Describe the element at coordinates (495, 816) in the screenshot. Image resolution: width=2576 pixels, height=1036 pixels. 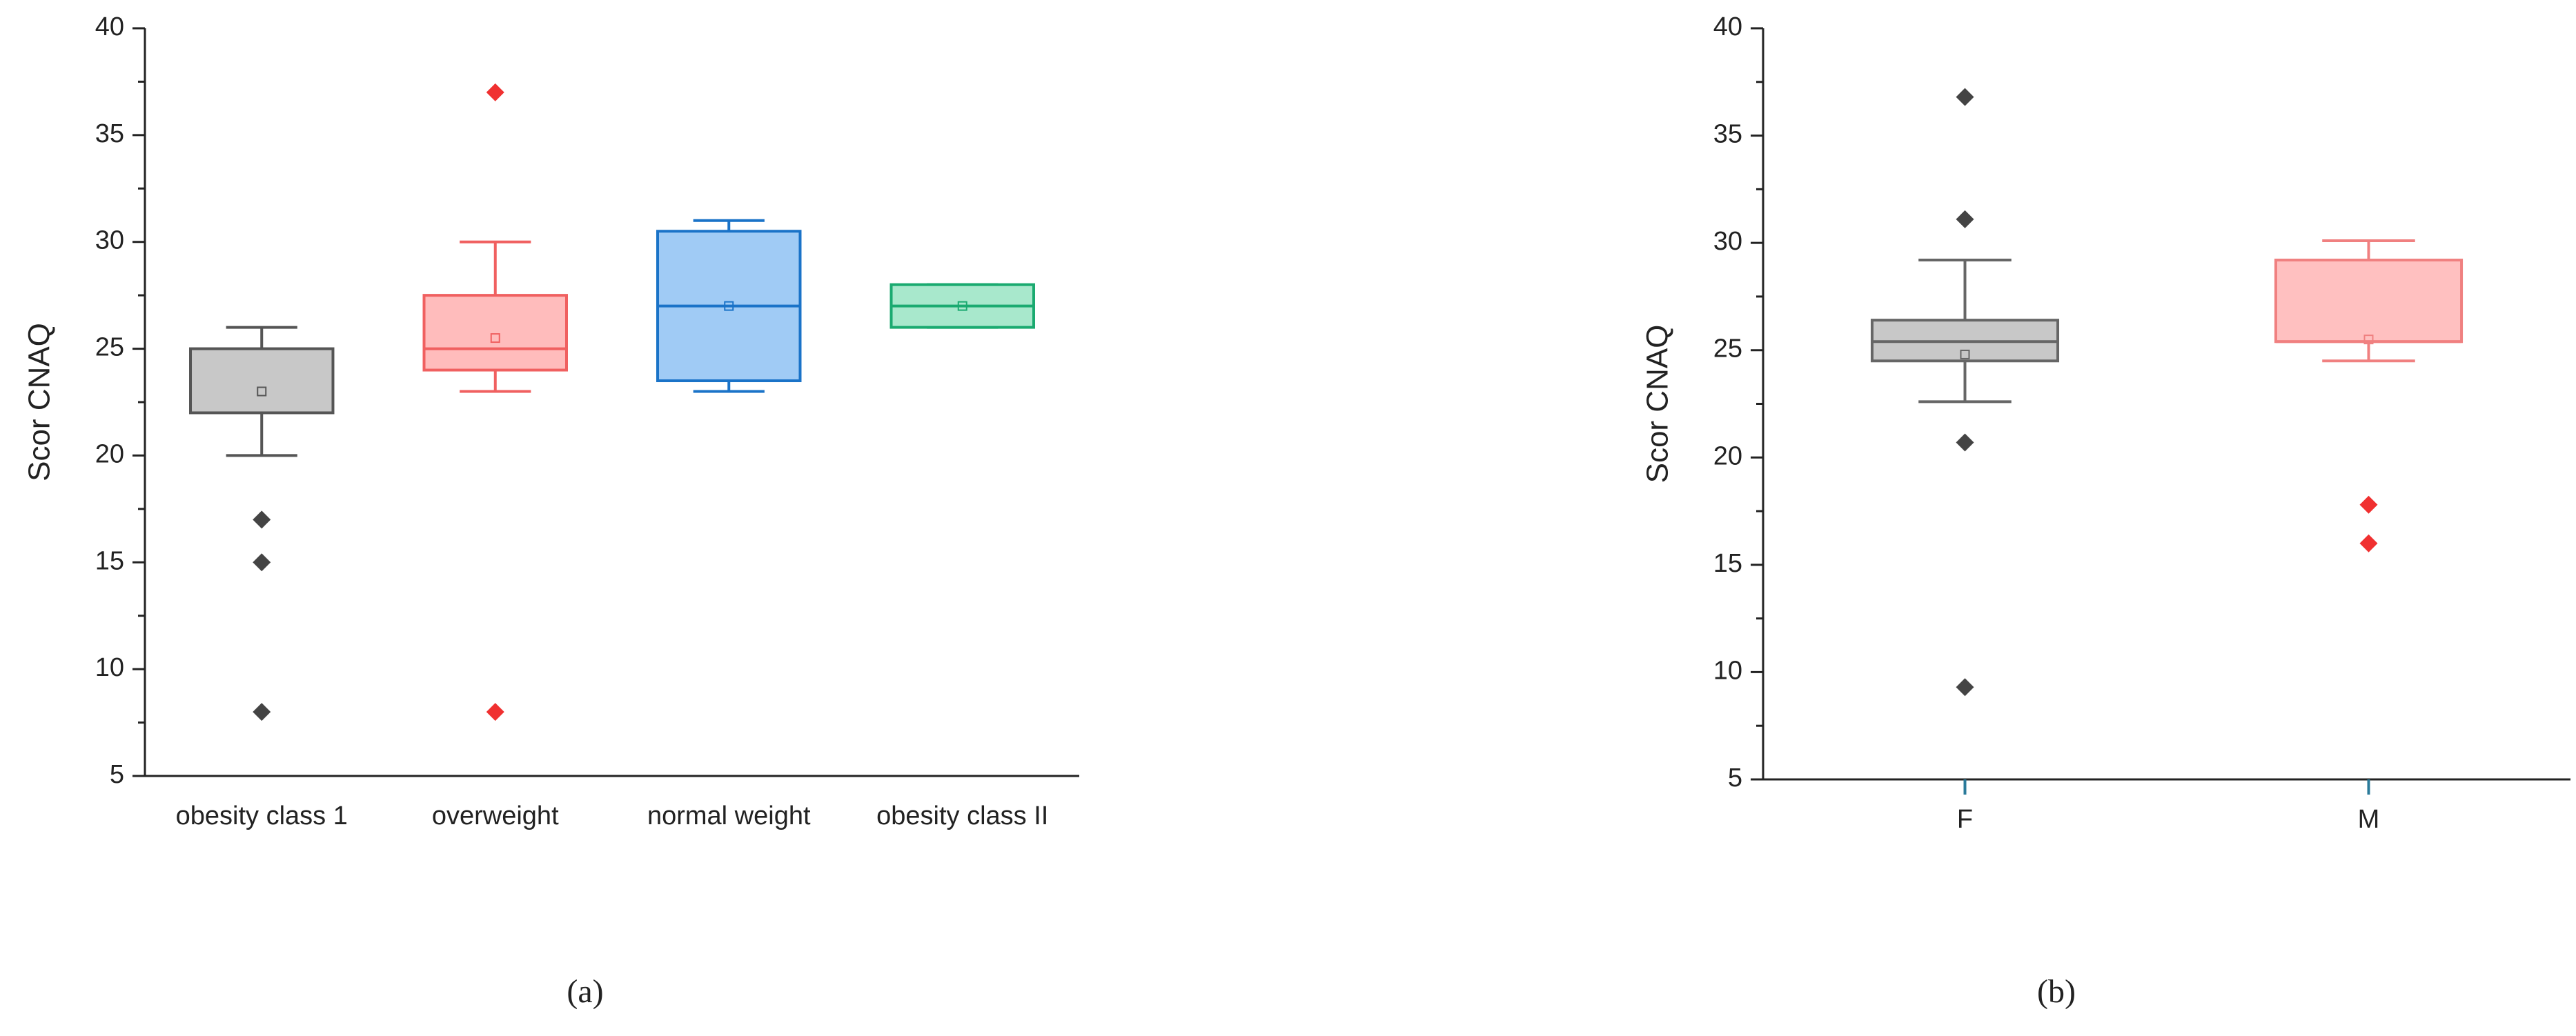
I see `x-tick-label: overweight` at that location.